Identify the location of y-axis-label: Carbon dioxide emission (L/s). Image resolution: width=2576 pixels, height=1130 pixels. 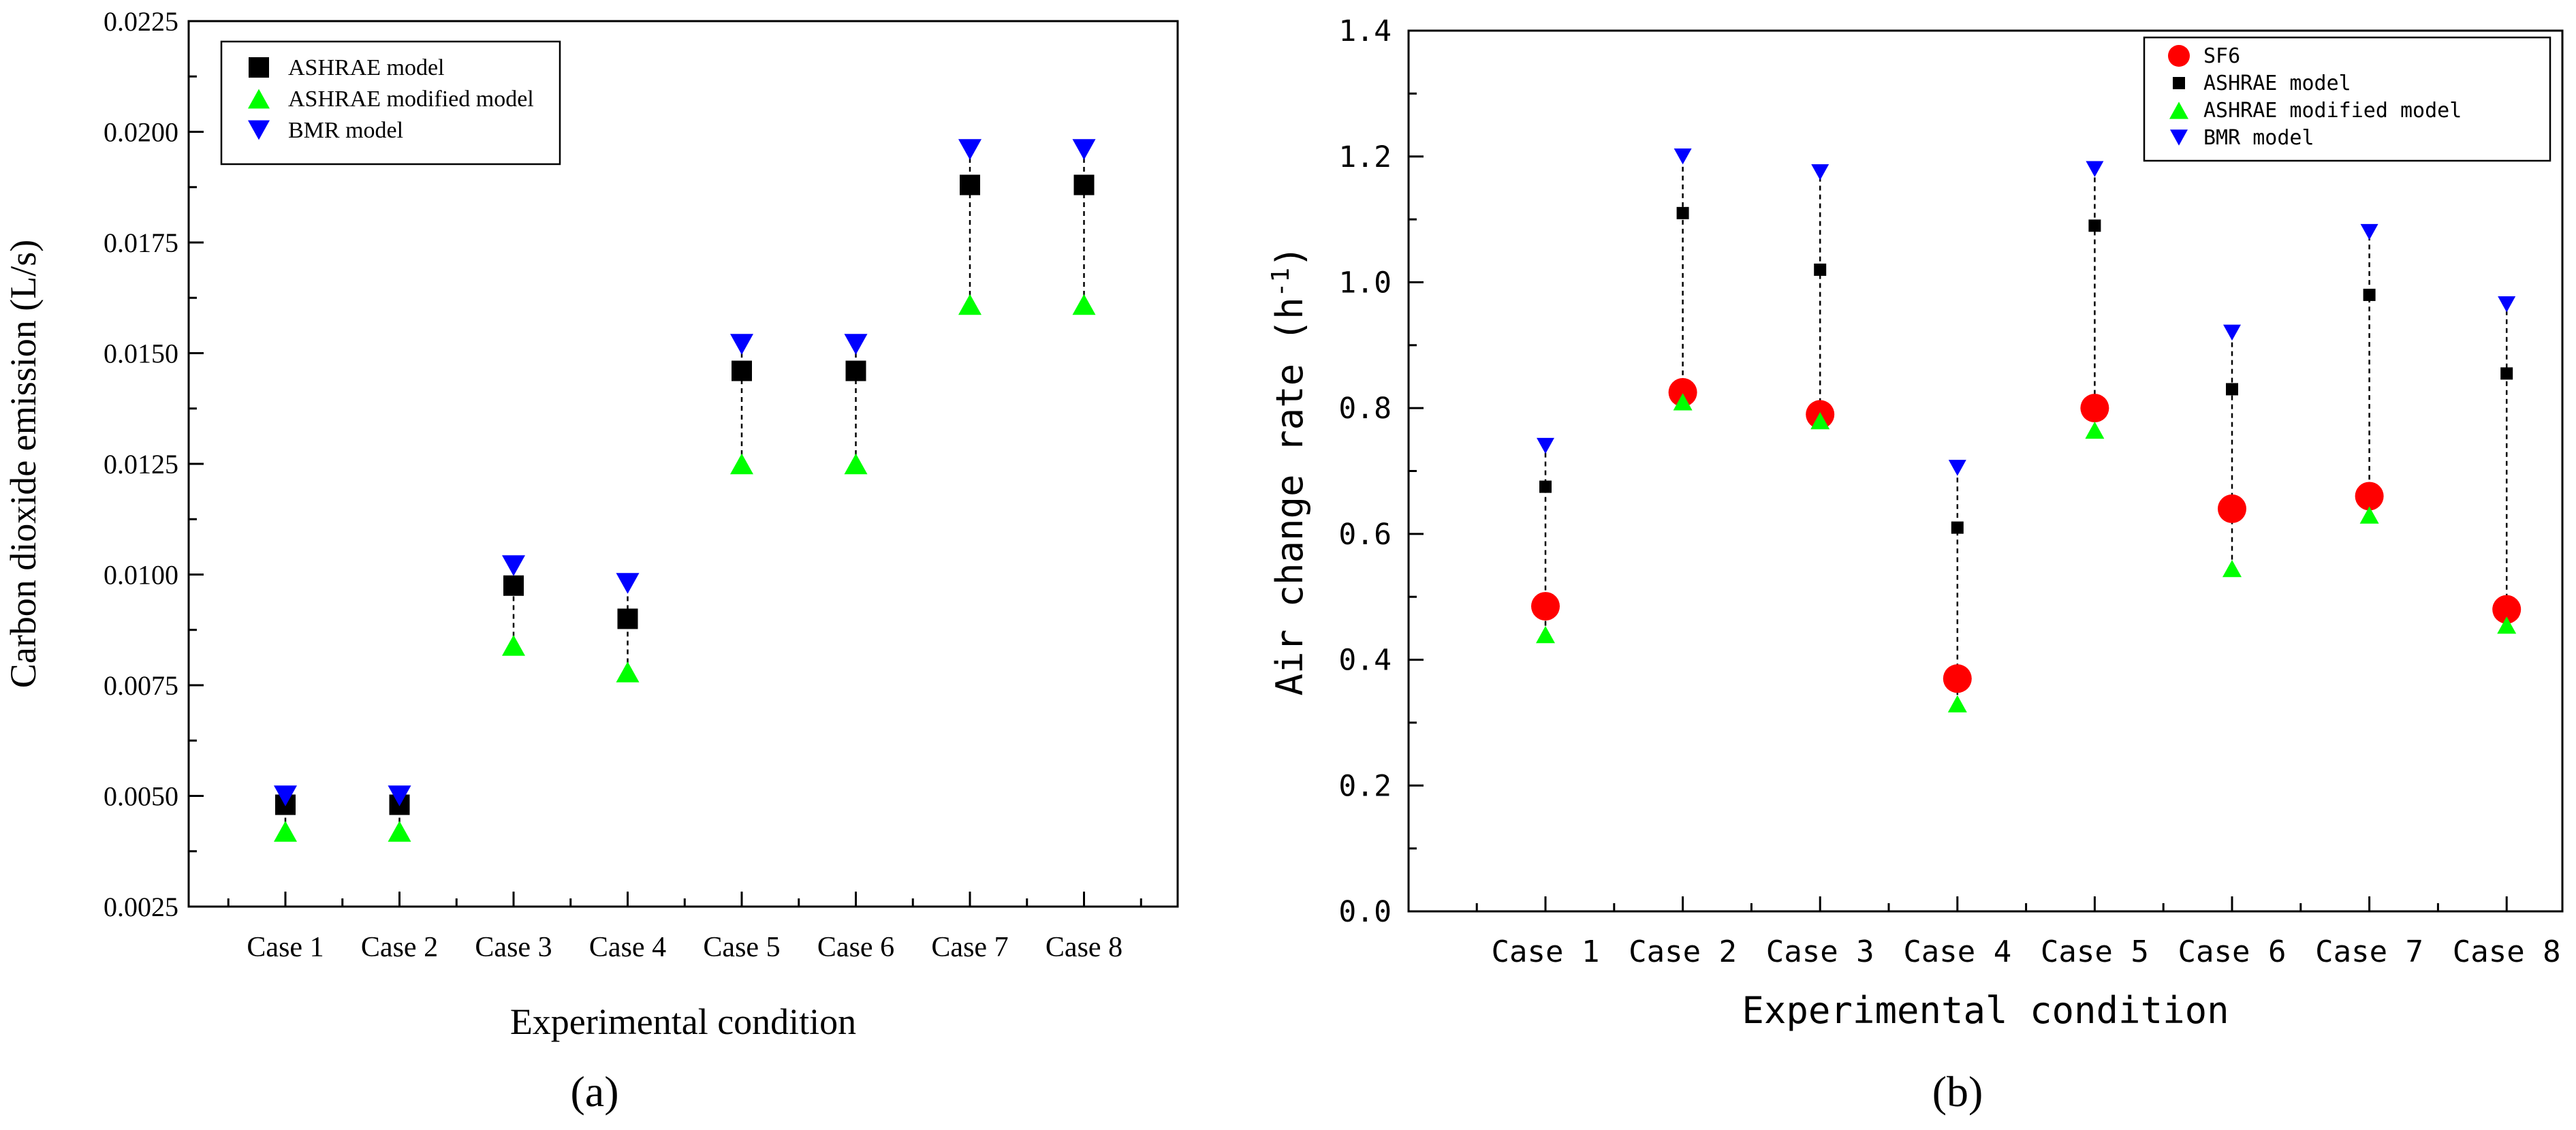
(23, 464).